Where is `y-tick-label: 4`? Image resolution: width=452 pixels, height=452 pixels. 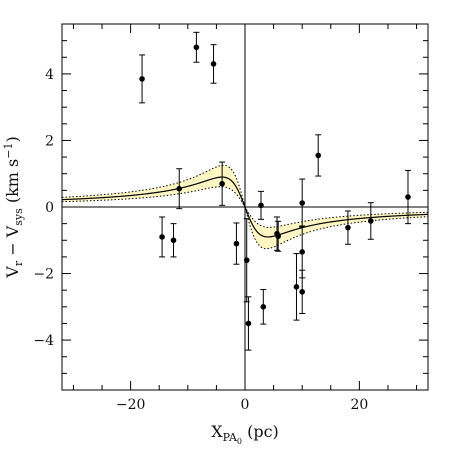
y-tick-label: 4 is located at coordinates (49, 75).